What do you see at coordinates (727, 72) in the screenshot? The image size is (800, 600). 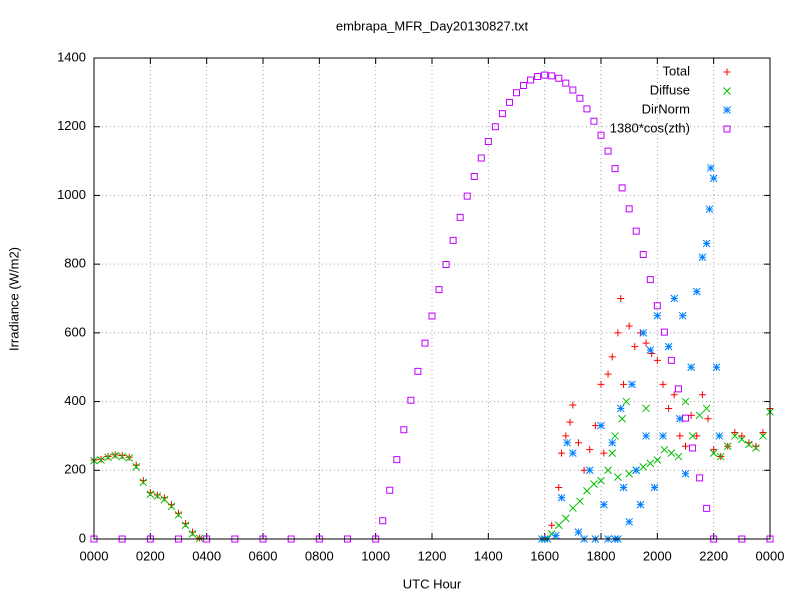 I see `legend-marker` at bounding box center [727, 72].